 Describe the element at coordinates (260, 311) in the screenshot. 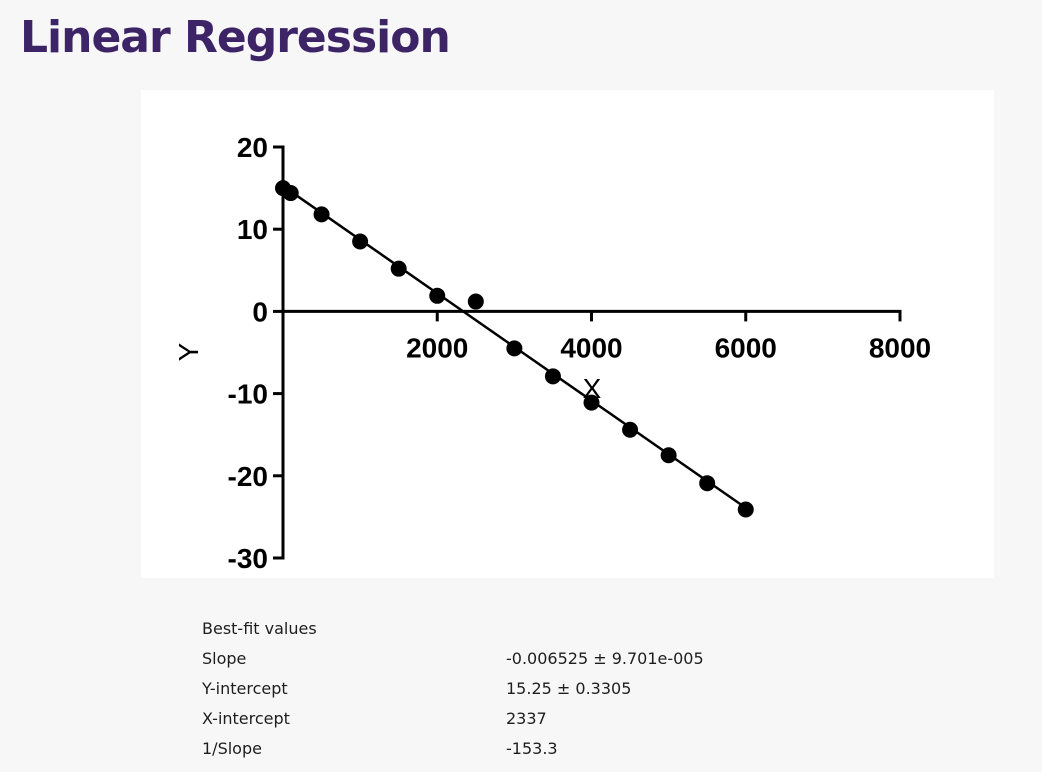

I see `y-tick-label: 0` at that location.